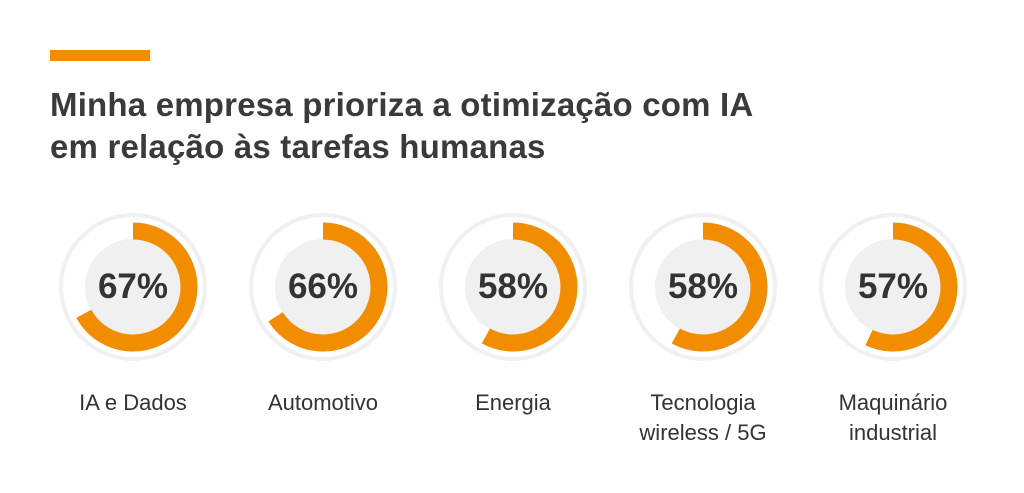  I want to click on percent-label: 57%, so click(893, 286).